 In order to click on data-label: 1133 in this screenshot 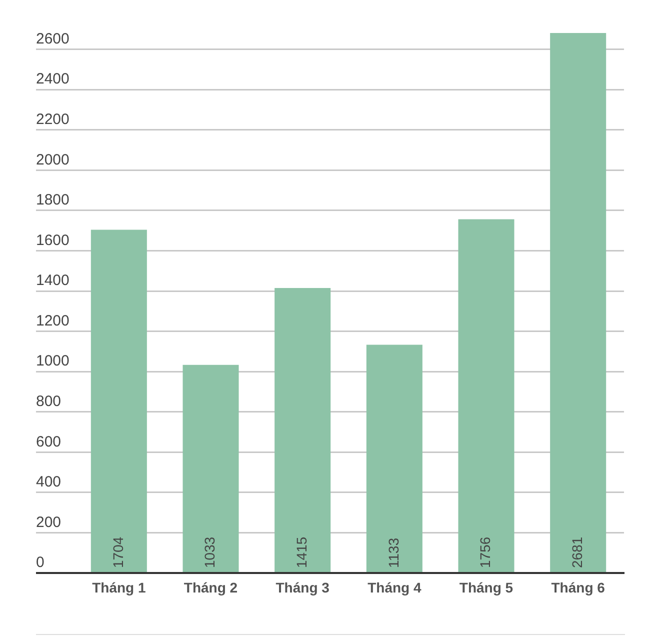, I will do `click(393, 553)`.